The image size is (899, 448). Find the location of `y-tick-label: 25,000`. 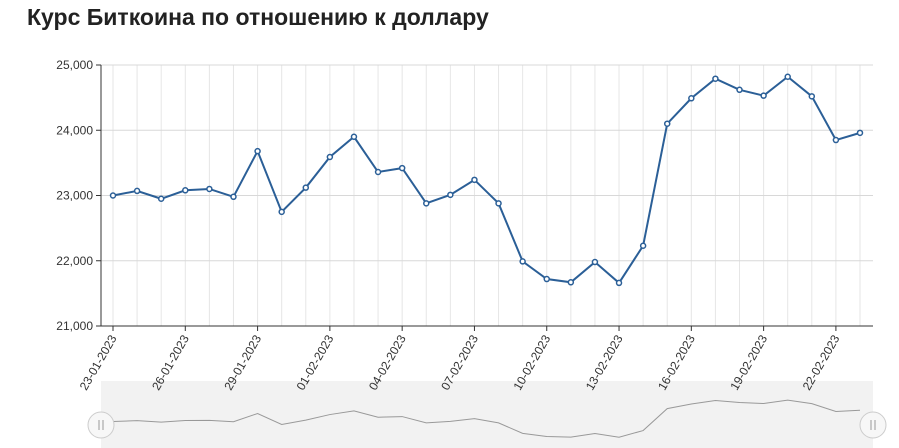

y-tick-label: 25,000 is located at coordinates (74, 65).